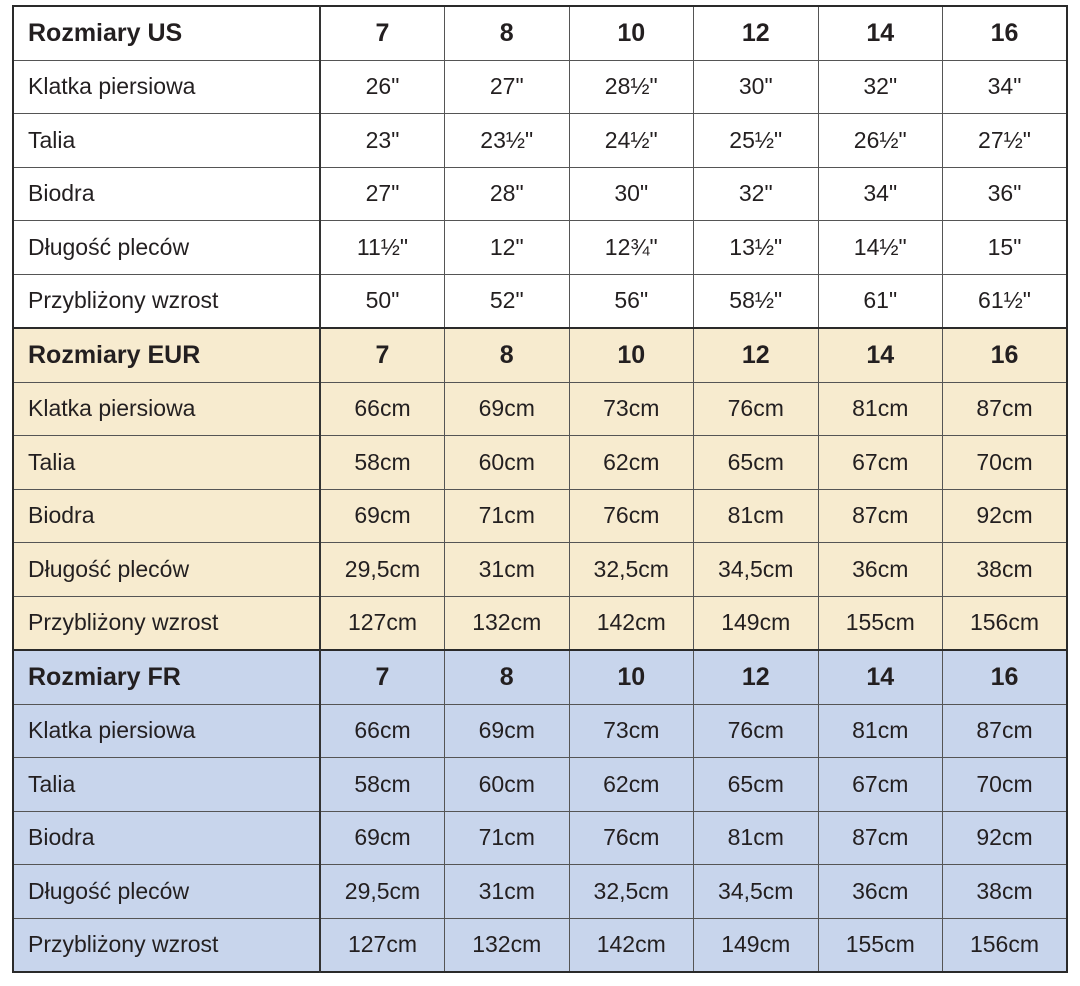  Describe the element at coordinates (756, 569) in the screenshot. I see `measurement-value: 34,5cm` at that location.